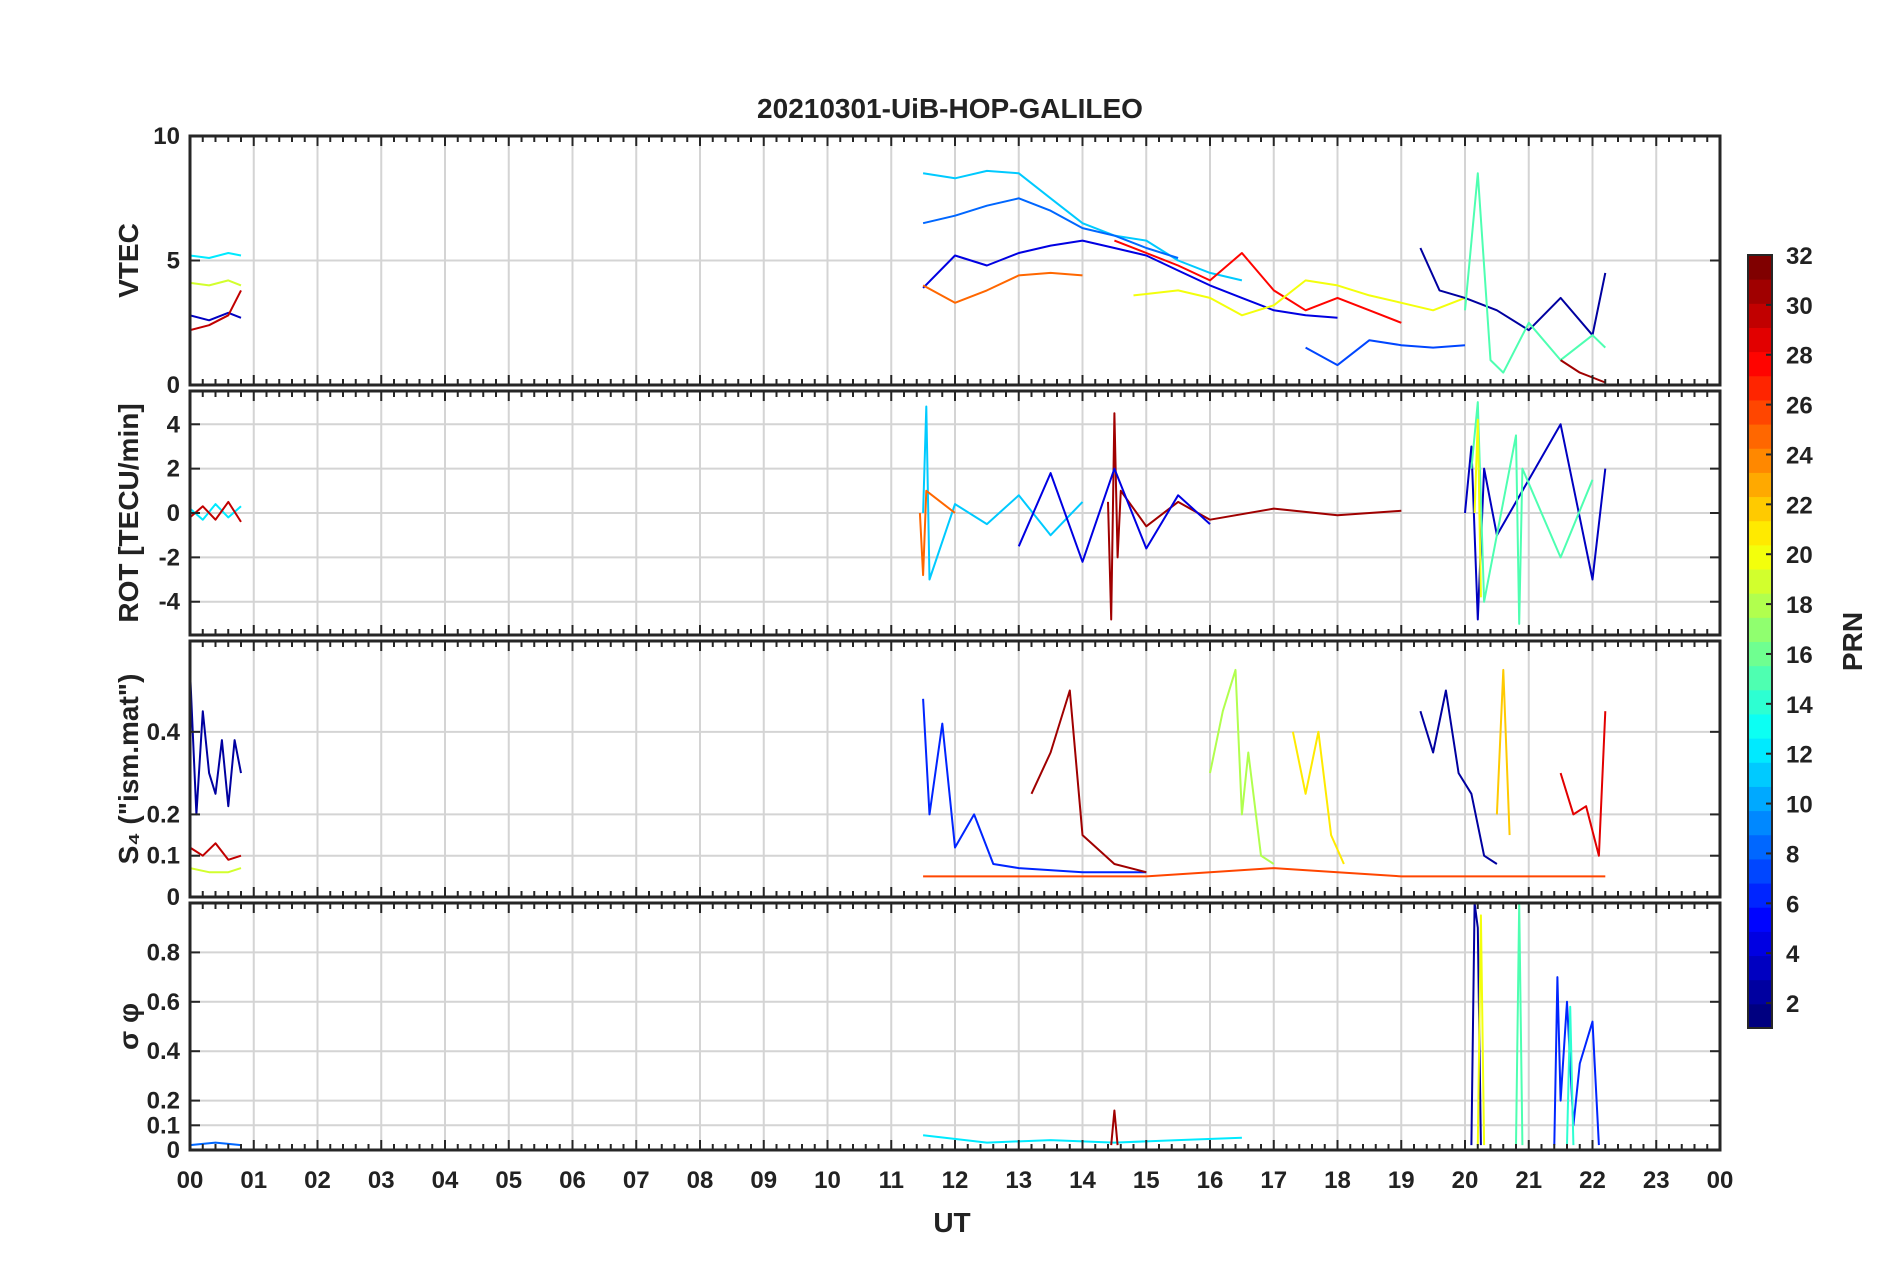  What do you see at coordinates (169, 557) in the screenshot?
I see `y-tick-label: -2` at bounding box center [169, 557].